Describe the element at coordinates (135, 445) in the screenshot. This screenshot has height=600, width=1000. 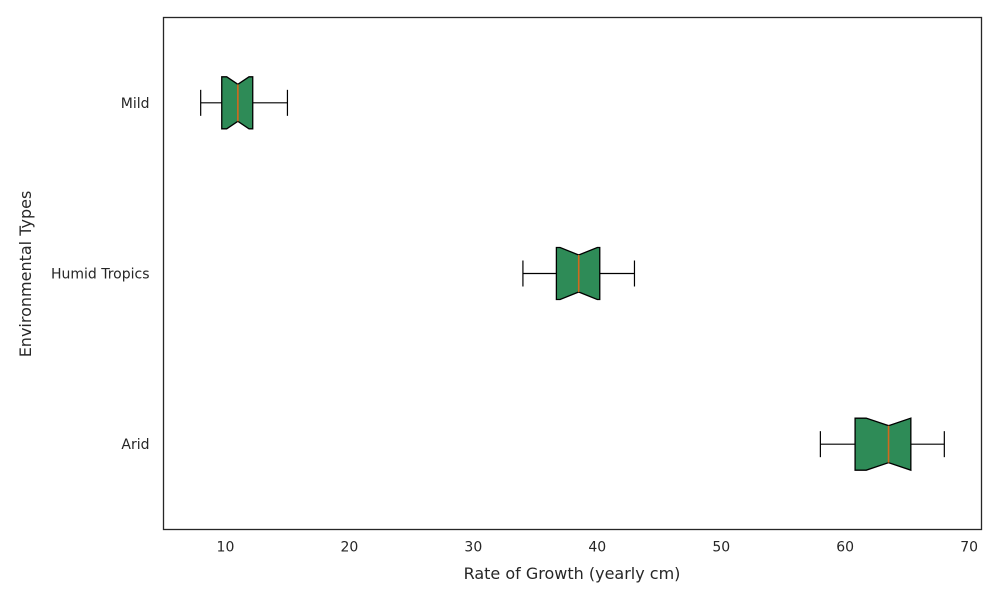
I see `y-tick-label-arid: Arid` at that location.